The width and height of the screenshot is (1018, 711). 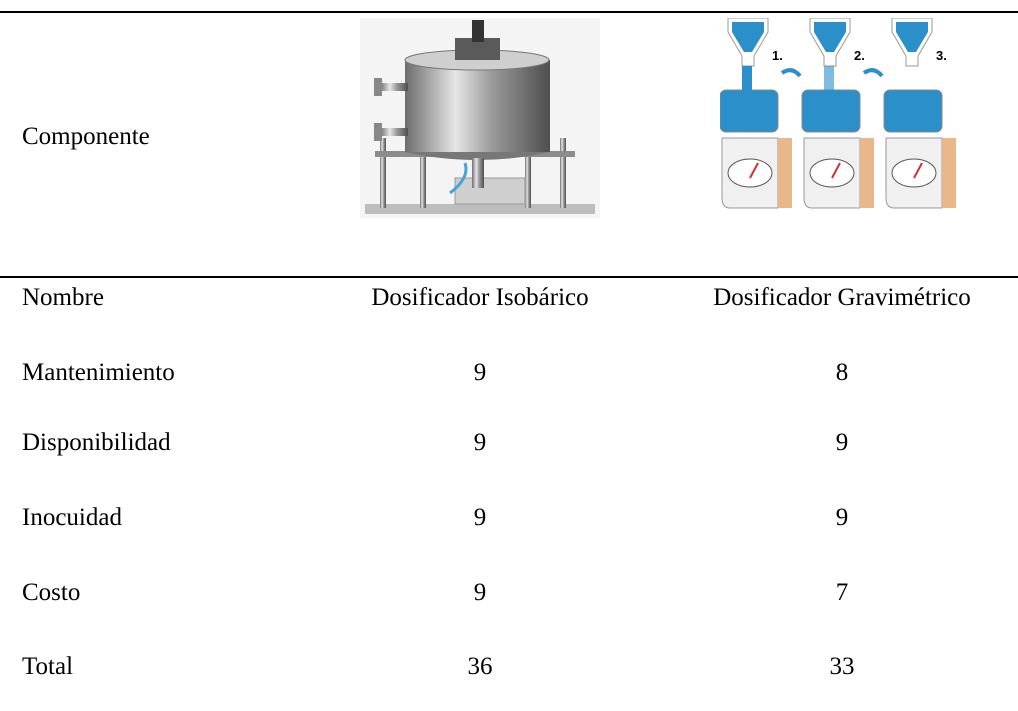 What do you see at coordinates (509, 12) in the screenshot?
I see `top-rule` at bounding box center [509, 12].